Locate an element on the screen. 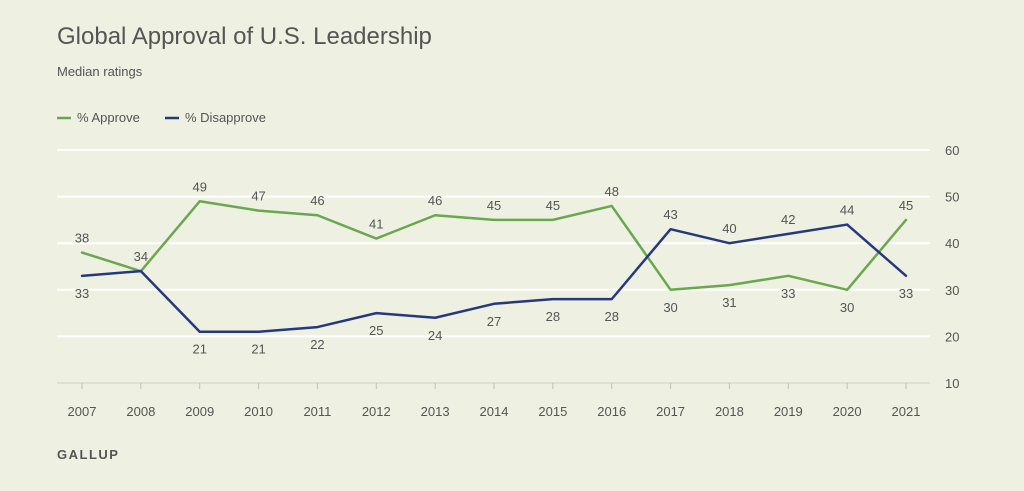 The width and height of the screenshot is (1024, 491). y-tick-label: 30 is located at coordinates (952, 290).